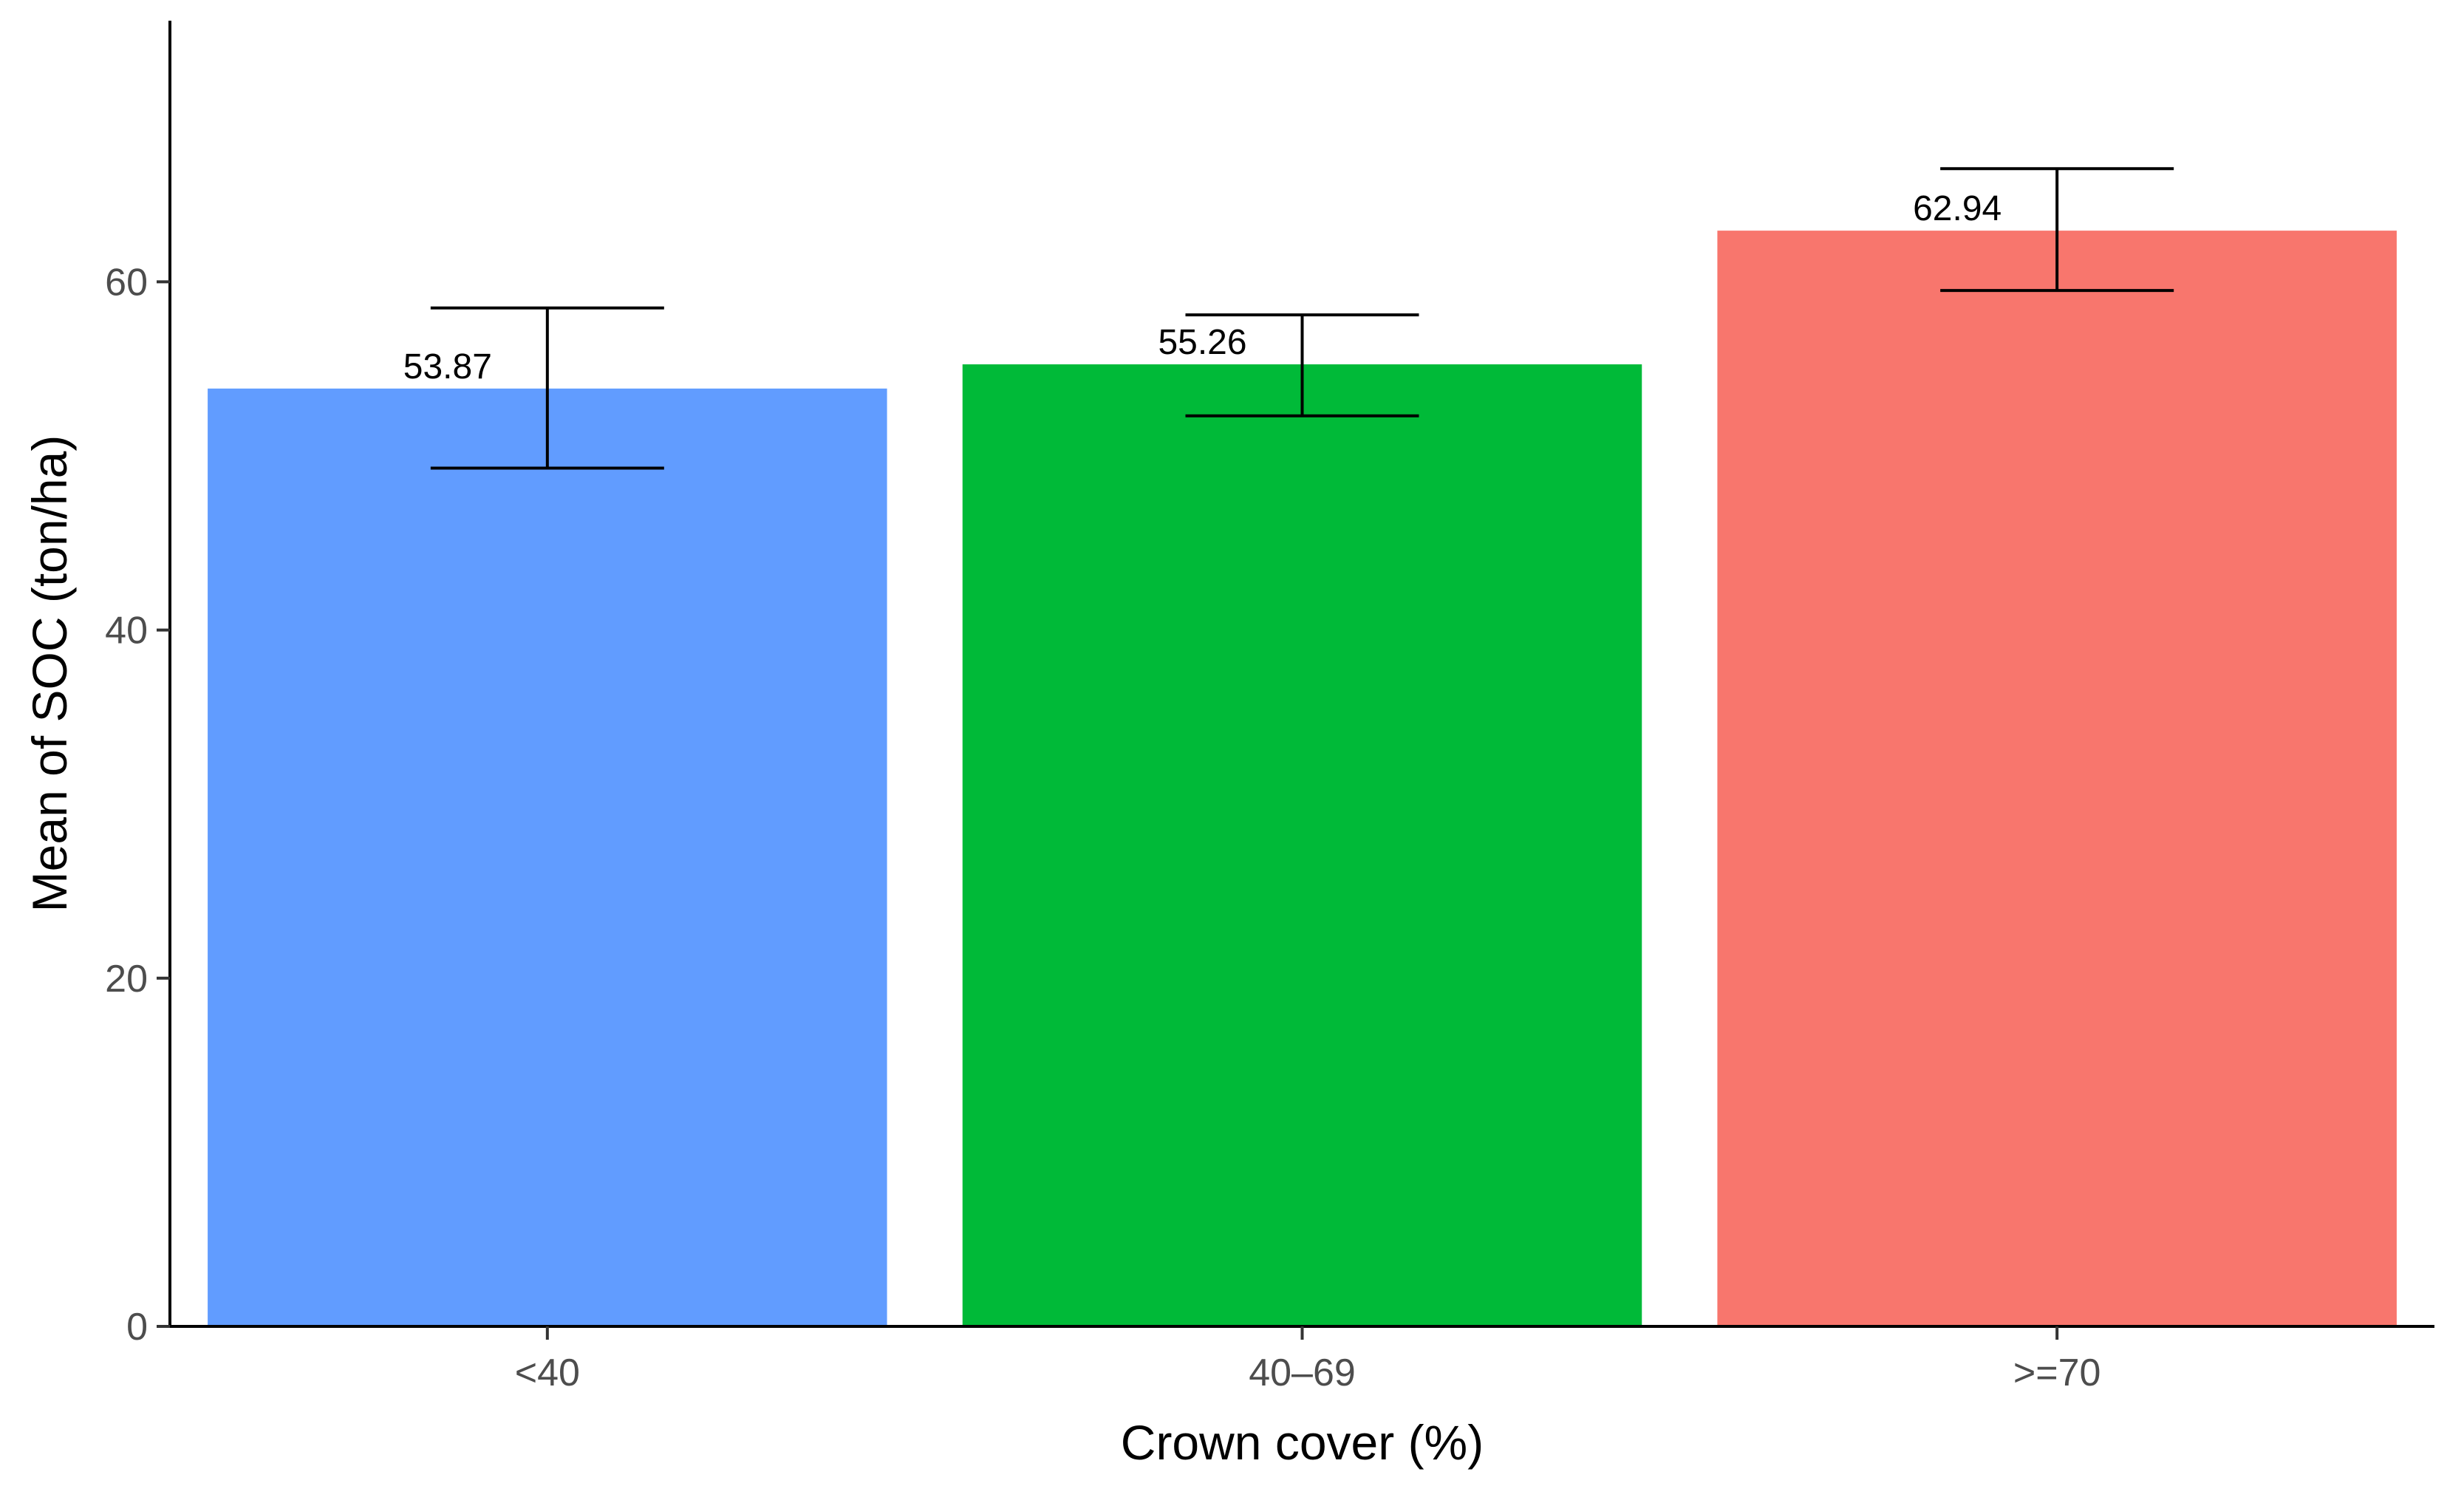  What do you see at coordinates (137, 1328) in the screenshot?
I see `y-tick-label-0: 0` at bounding box center [137, 1328].